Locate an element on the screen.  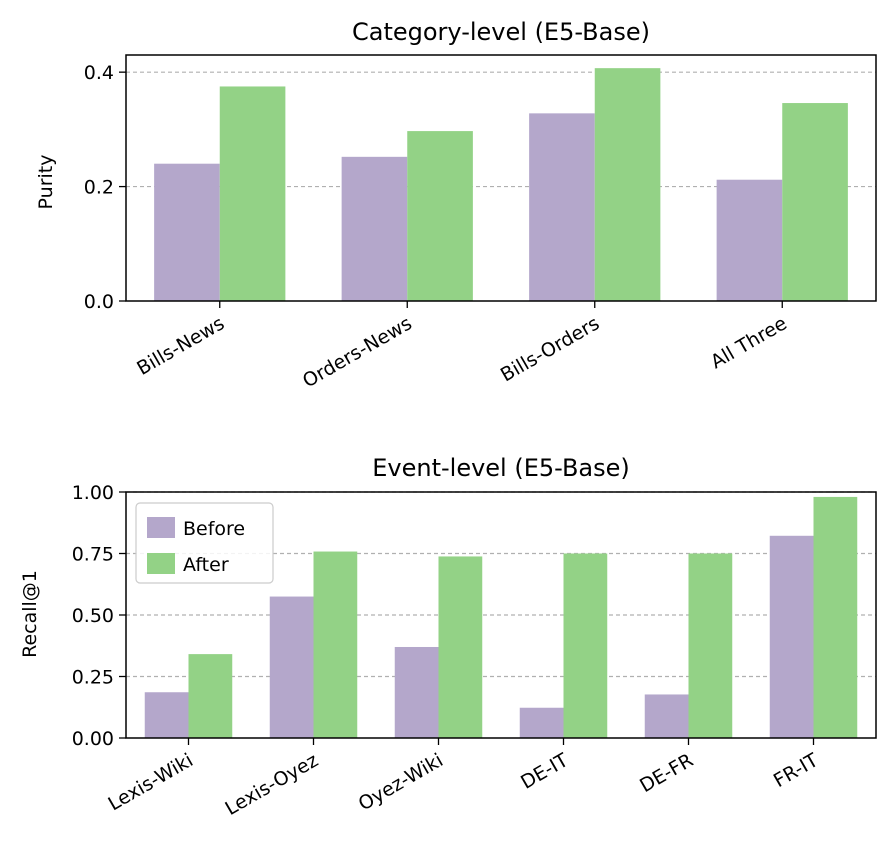
x-tick-label: Oyez-Wiki is located at coordinates (401, 782).